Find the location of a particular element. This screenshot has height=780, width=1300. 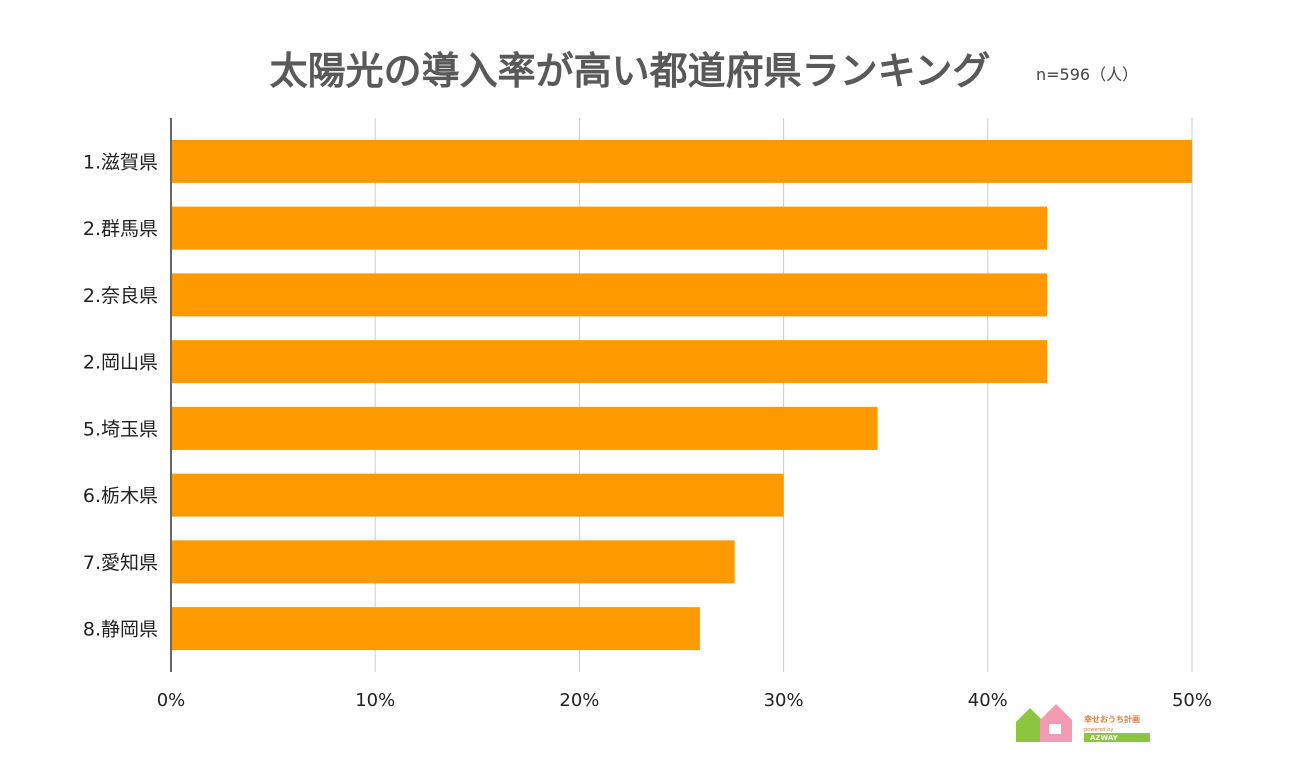

chart-title: 太陽光の導入率が高い都道府県ランキング is located at coordinates (630, 71).